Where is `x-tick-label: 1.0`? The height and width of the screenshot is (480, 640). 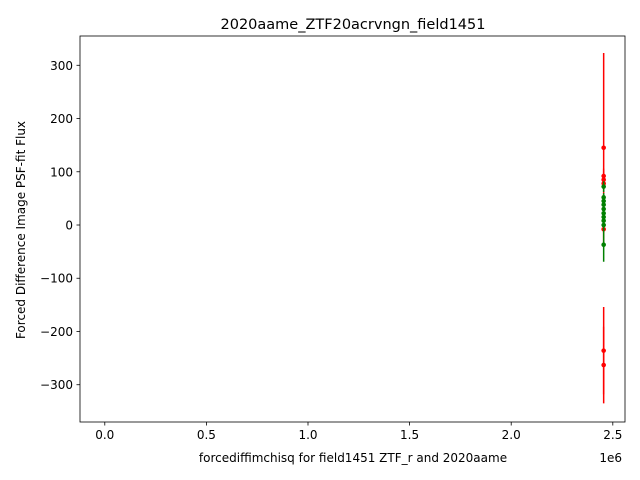
x-tick-label: 1.0 is located at coordinates (307, 435).